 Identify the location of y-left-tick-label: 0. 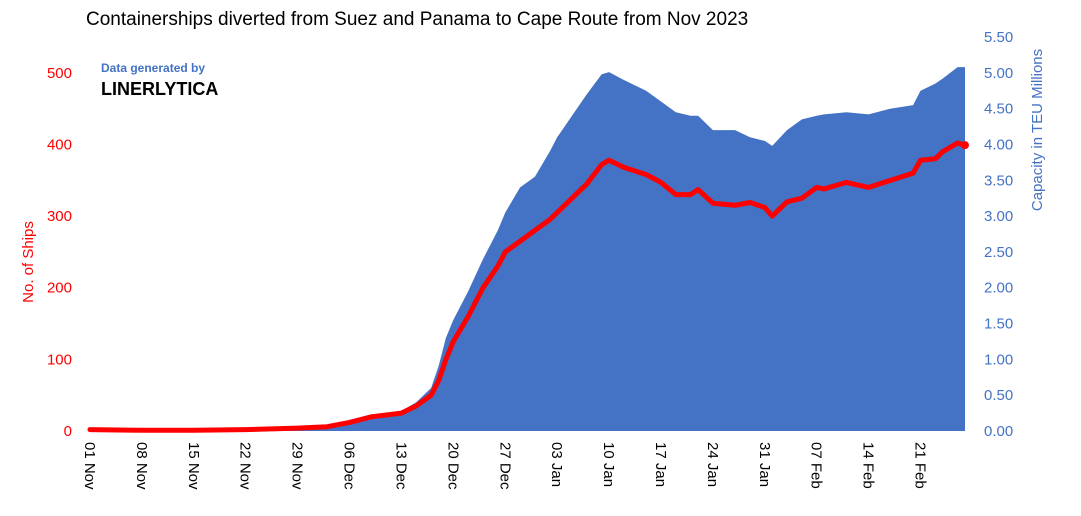
(68, 431).